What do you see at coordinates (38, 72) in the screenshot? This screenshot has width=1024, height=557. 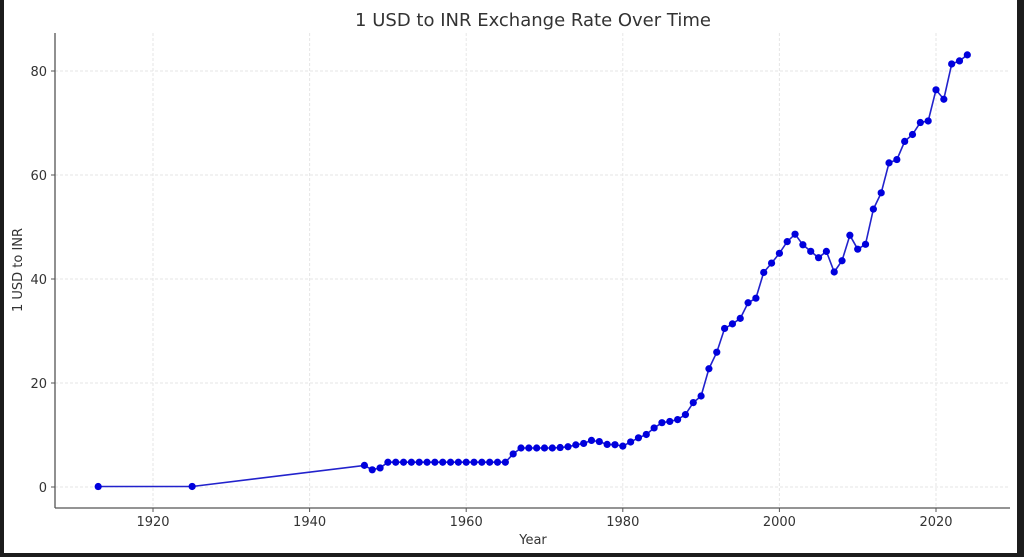 I see `y-tick-label: 80` at bounding box center [38, 72].